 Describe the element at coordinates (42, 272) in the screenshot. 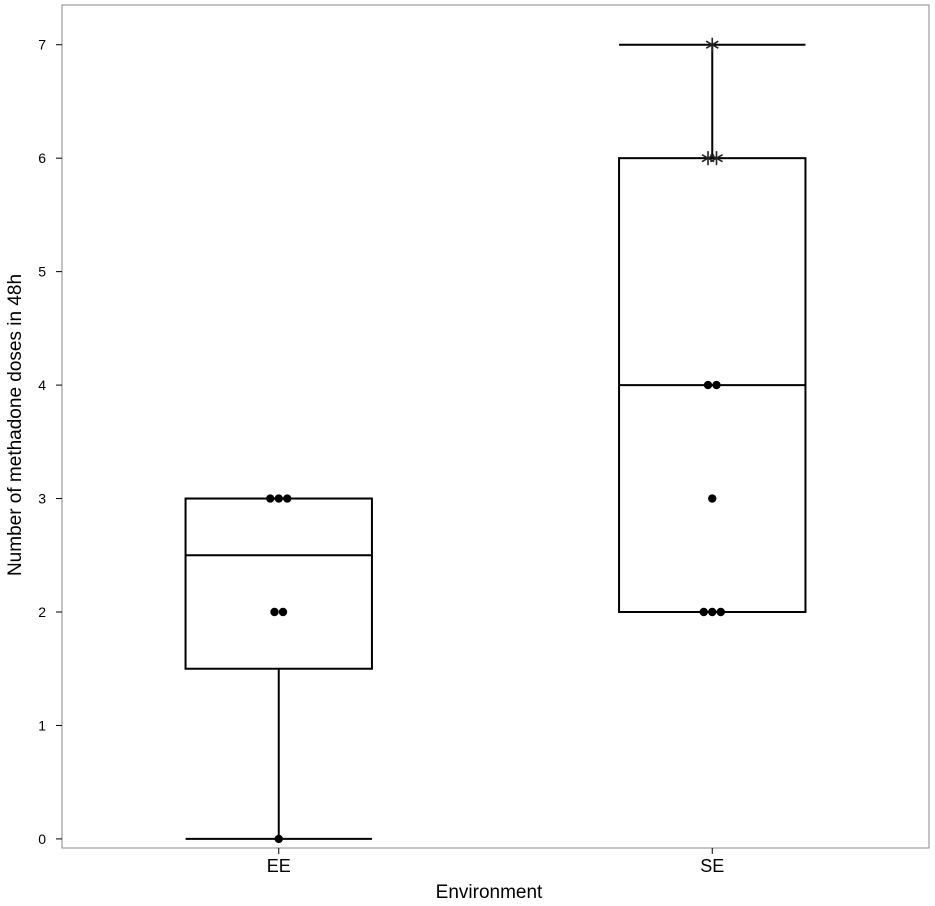

I see `y-tick-label: 5` at that location.